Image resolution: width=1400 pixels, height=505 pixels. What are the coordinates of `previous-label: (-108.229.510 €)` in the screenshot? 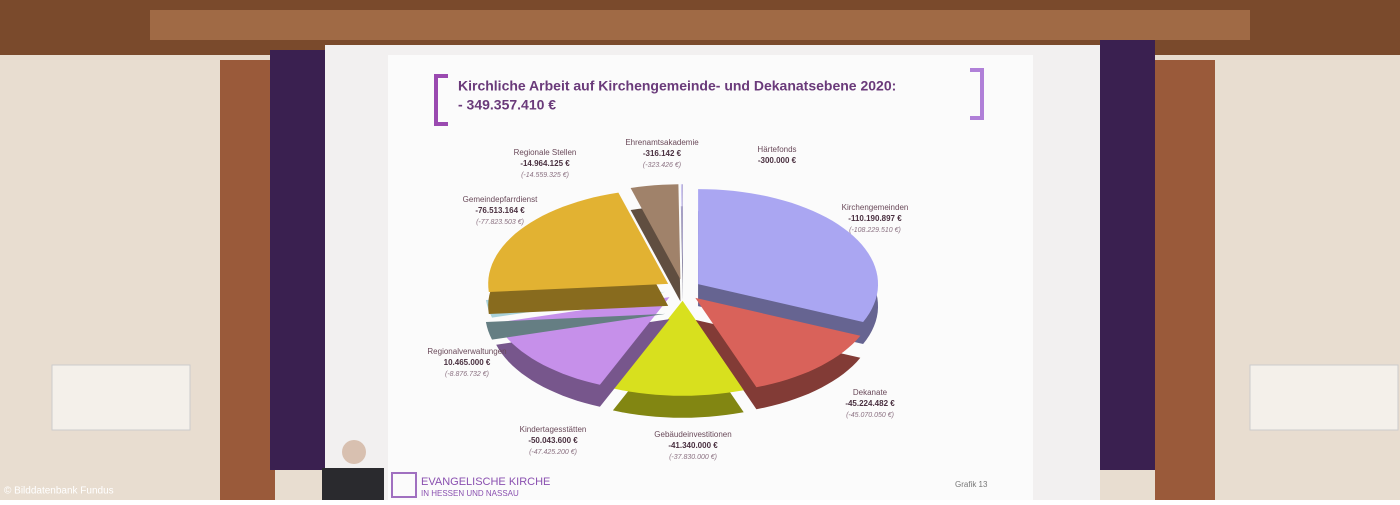 It's located at (875, 230).